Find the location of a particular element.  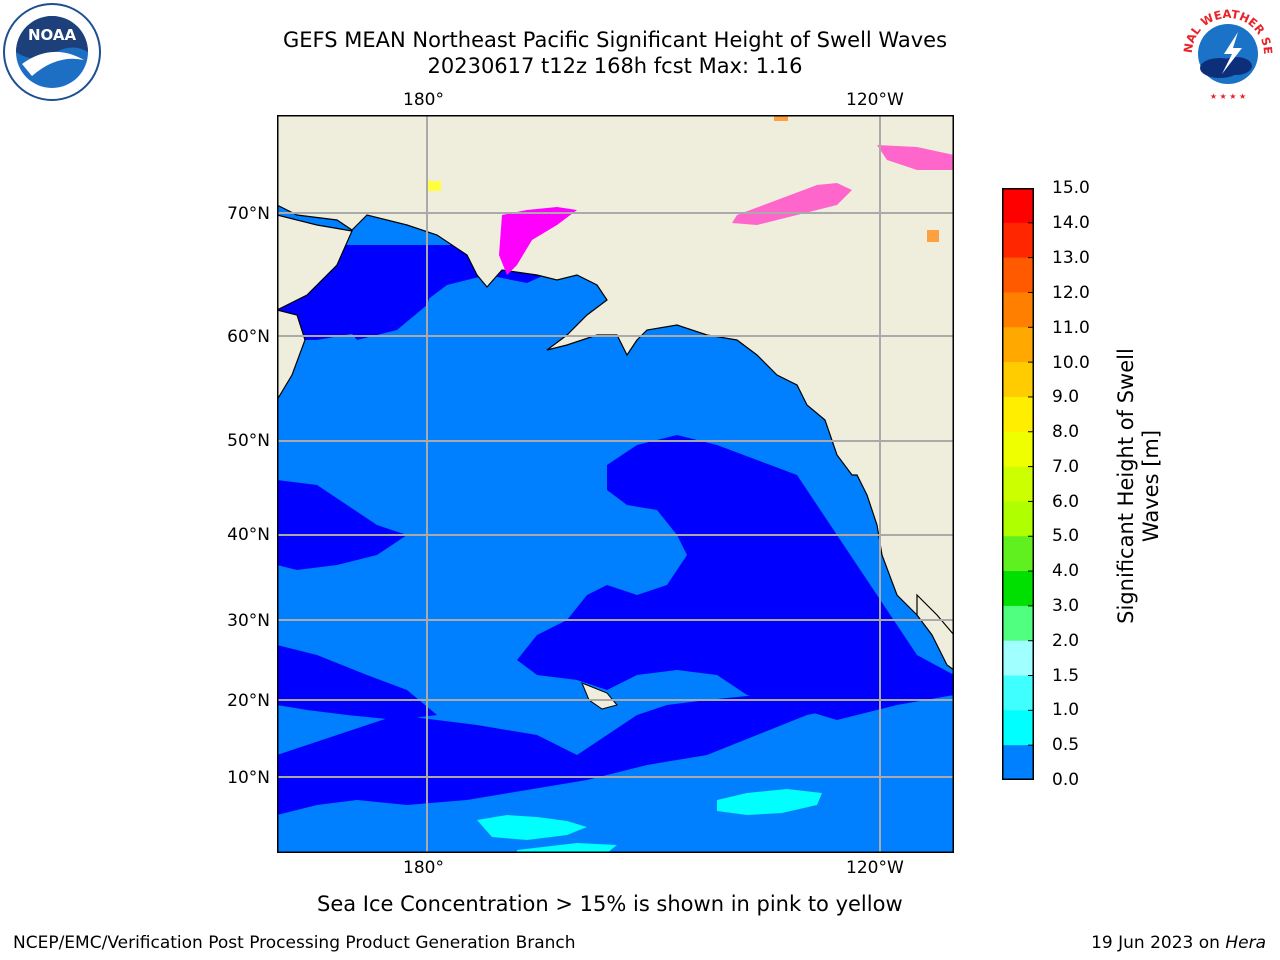

lat-label-30n: 30°N is located at coordinates (248, 621).